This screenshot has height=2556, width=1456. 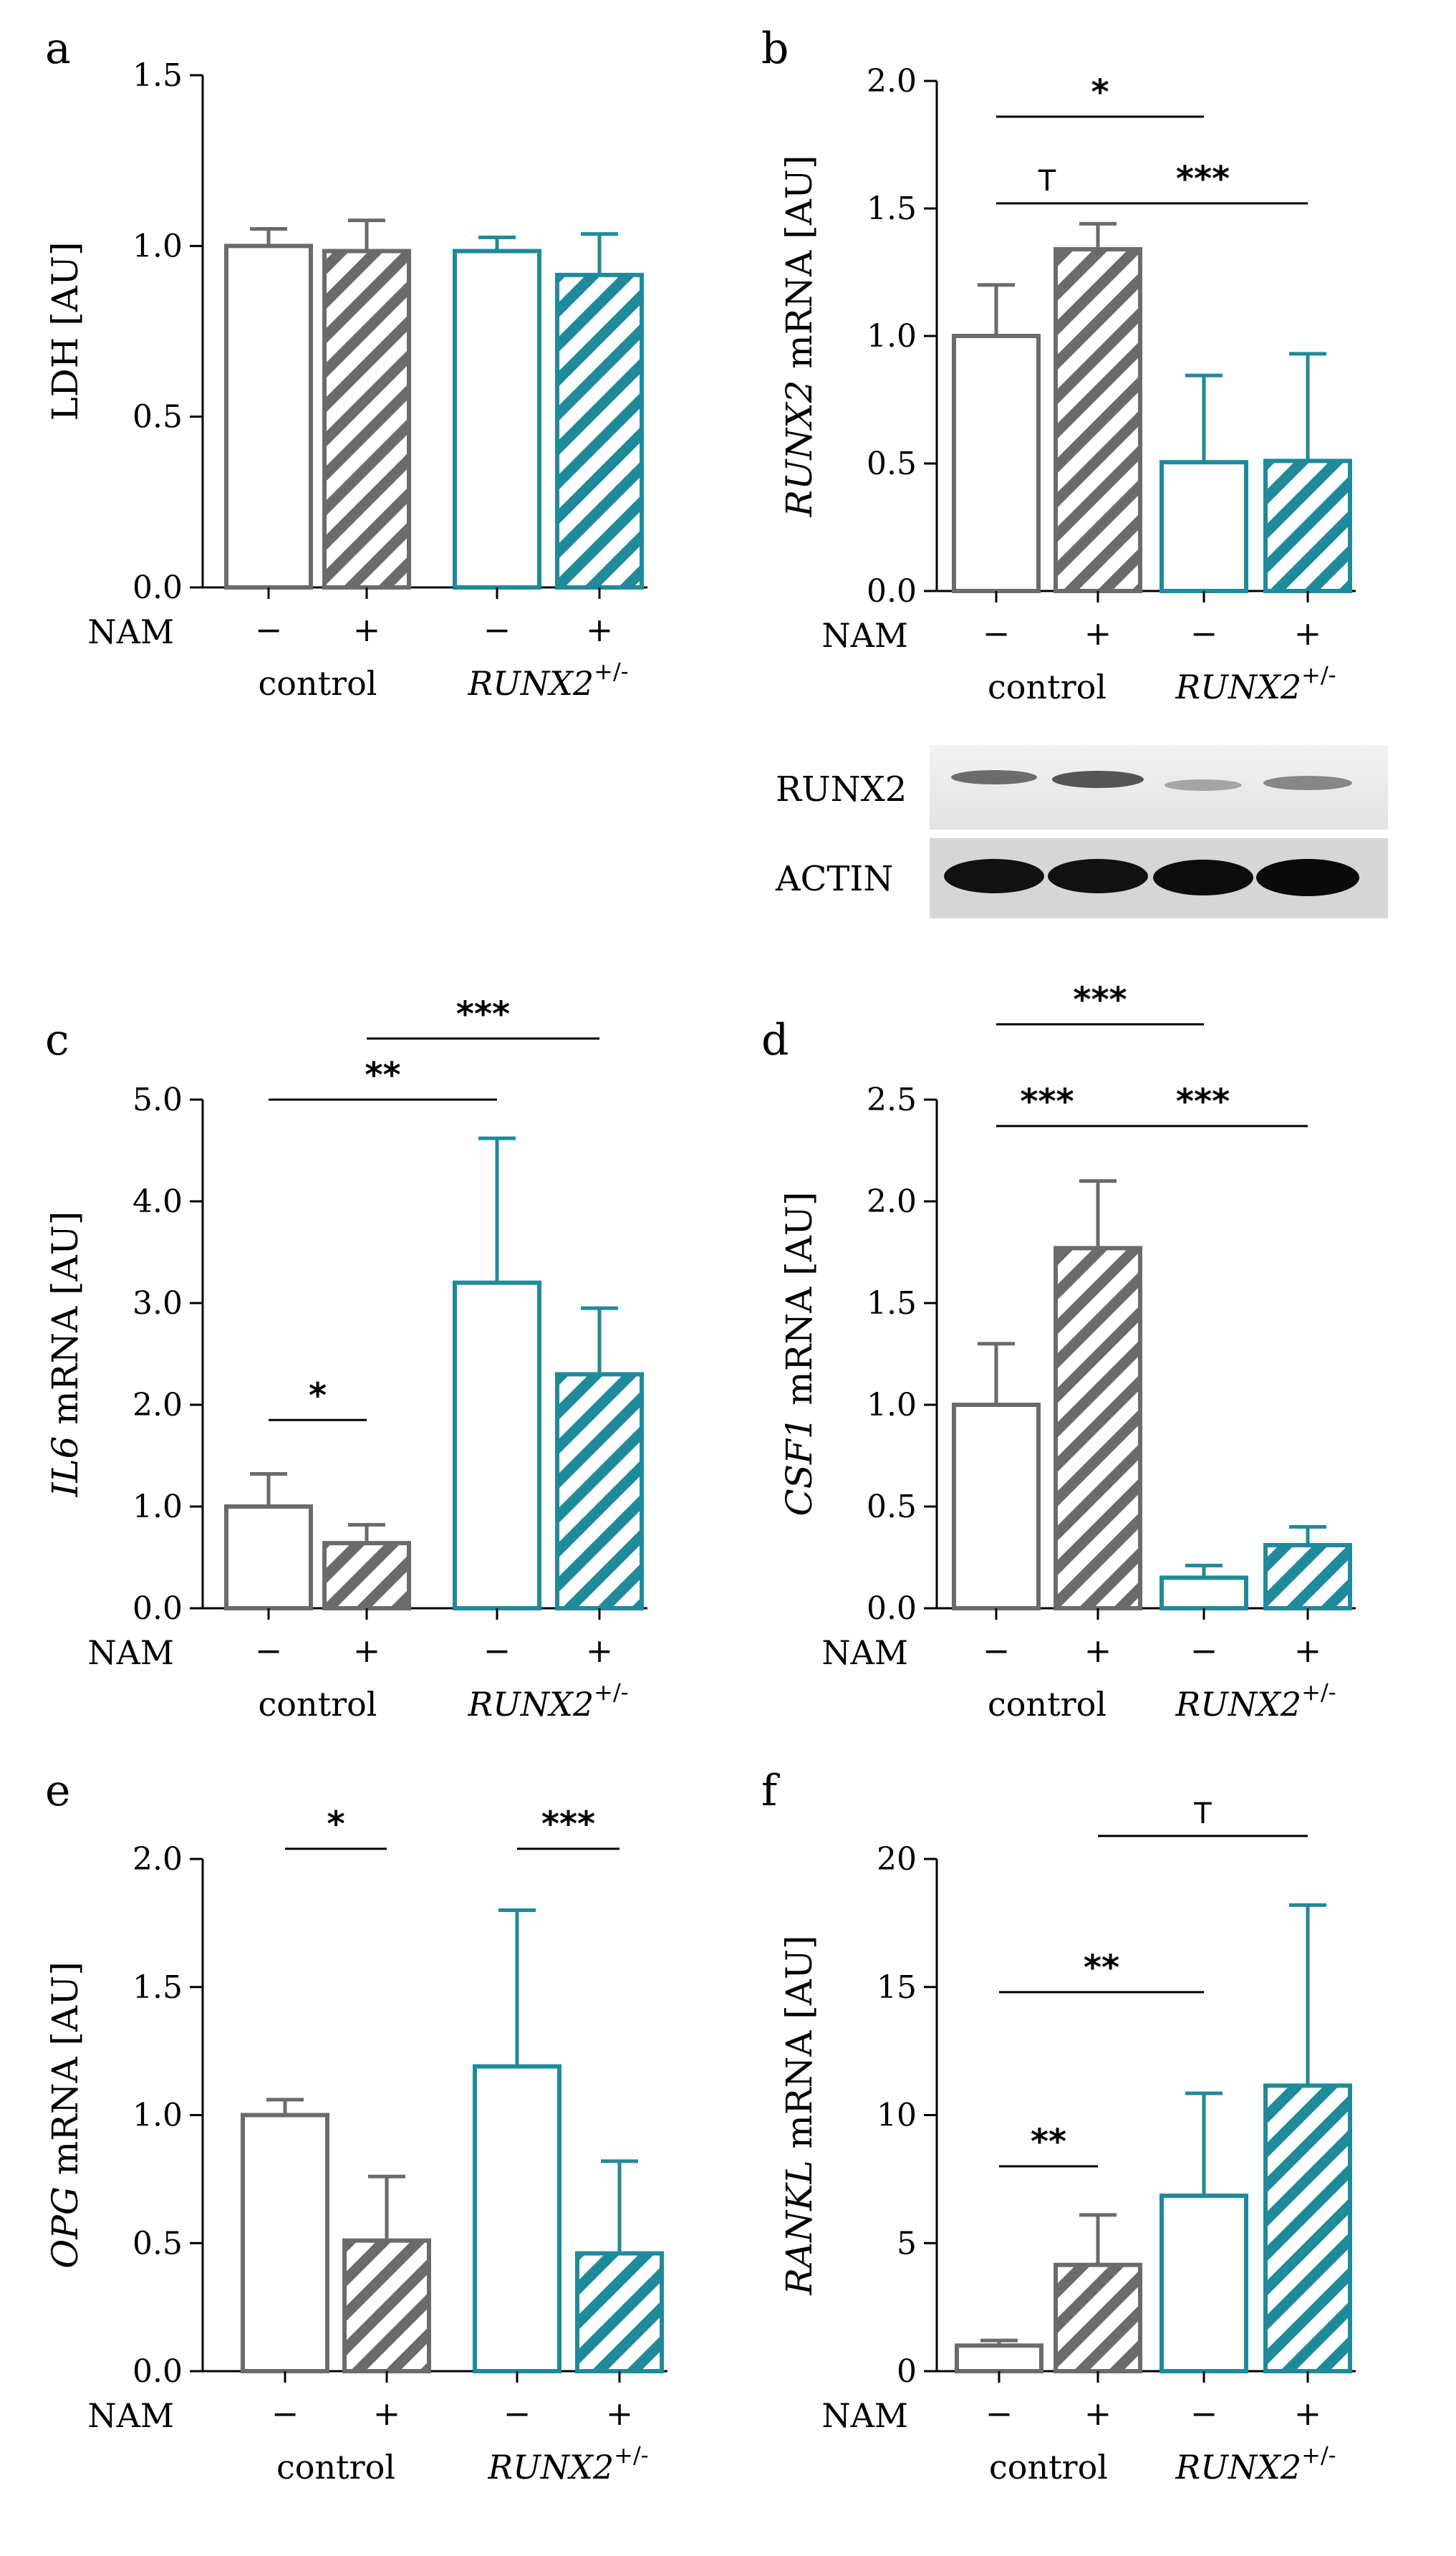 What do you see at coordinates (65, 331) in the screenshot?
I see `y-axis-label-unit: LDH [AU]` at bounding box center [65, 331].